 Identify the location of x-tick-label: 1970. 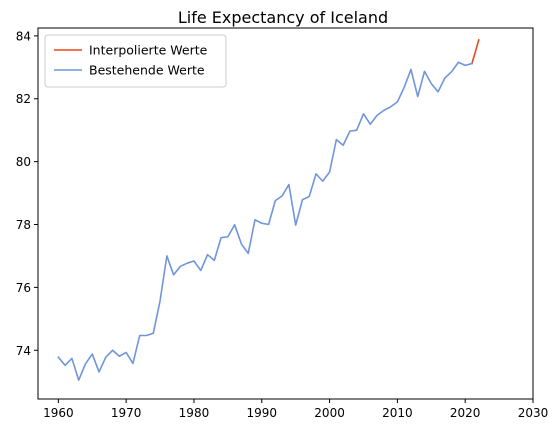
(126, 413).